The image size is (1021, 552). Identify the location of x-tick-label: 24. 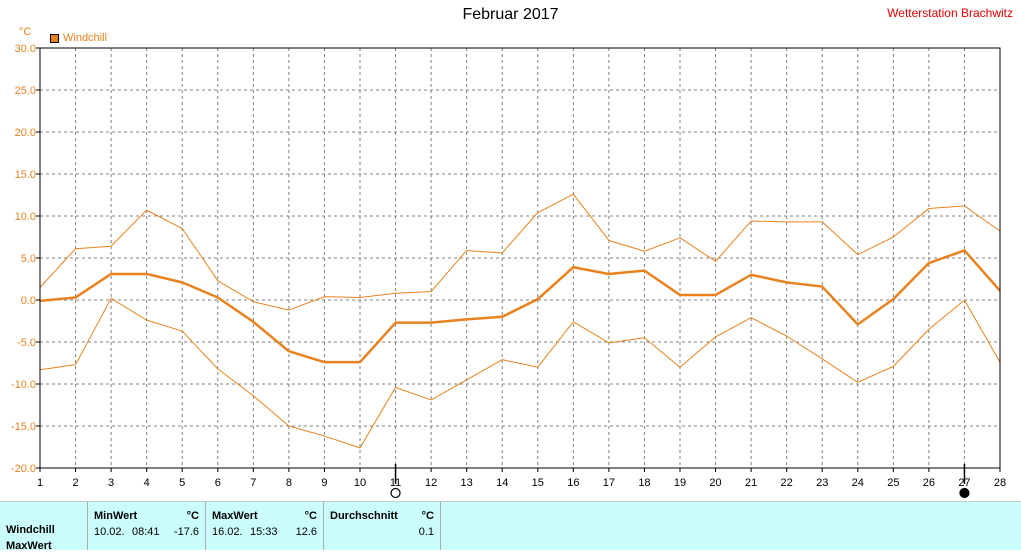
(858, 483).